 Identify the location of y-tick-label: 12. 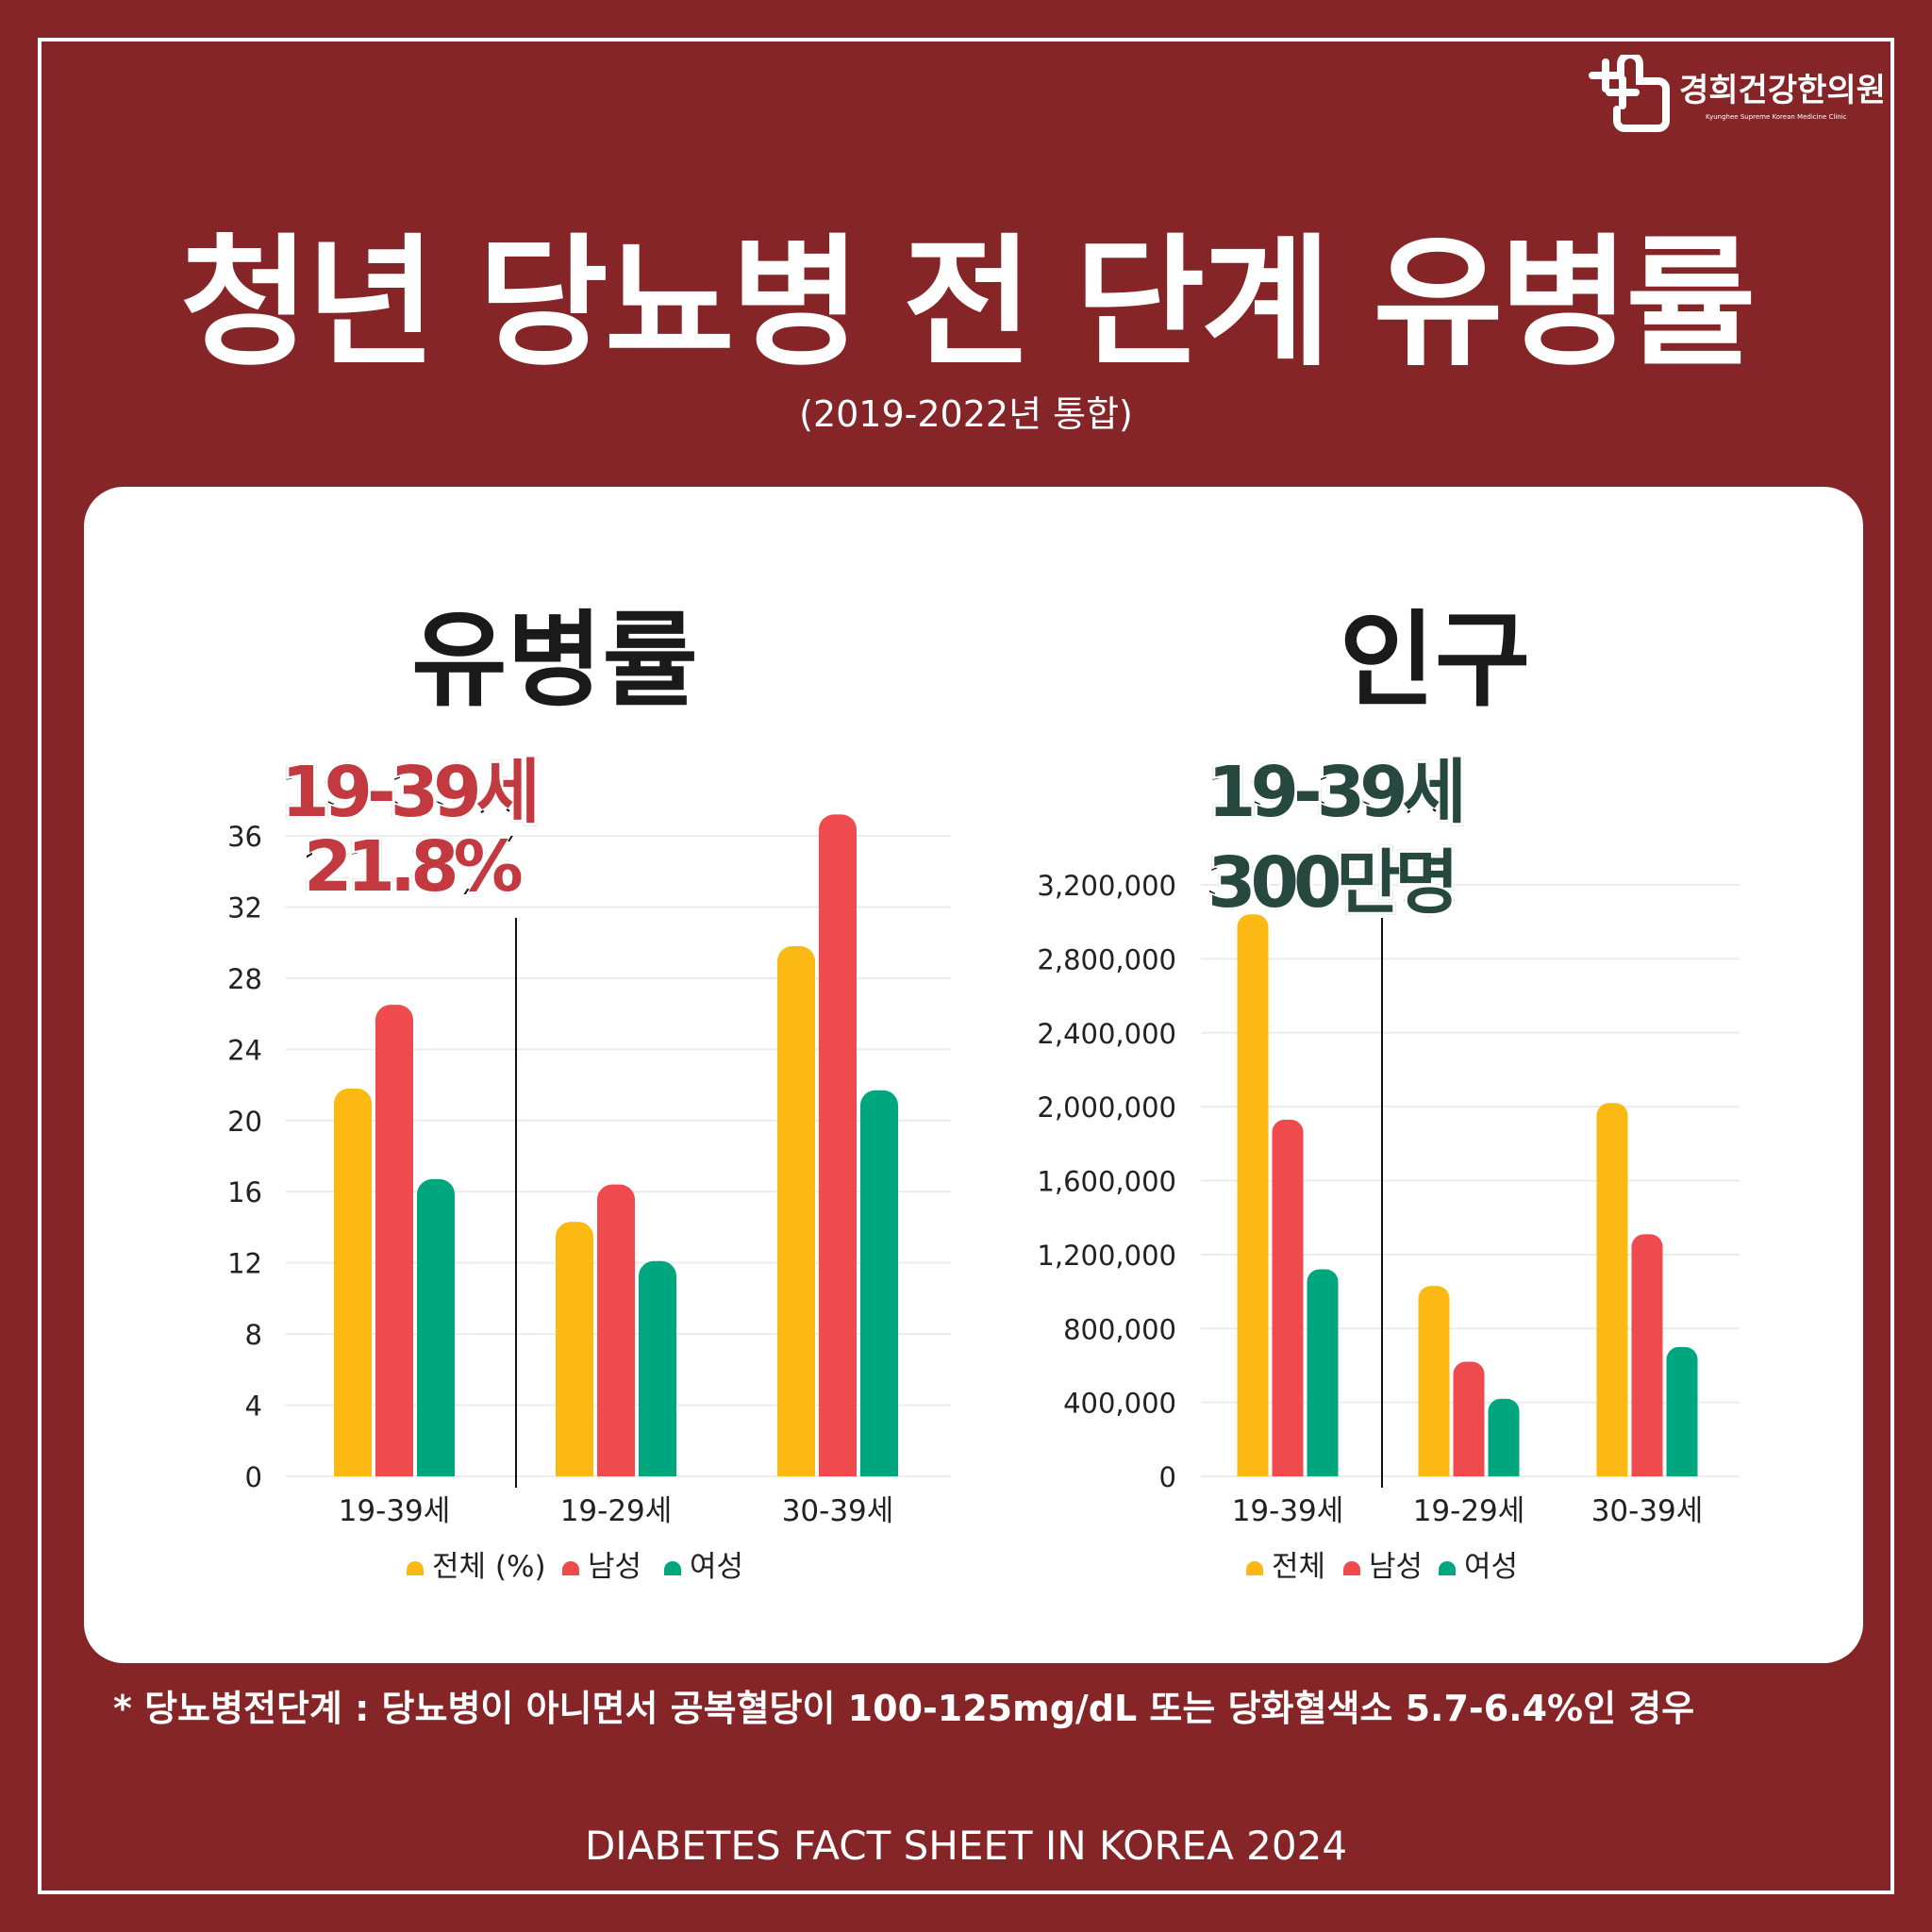
(244, 1264).